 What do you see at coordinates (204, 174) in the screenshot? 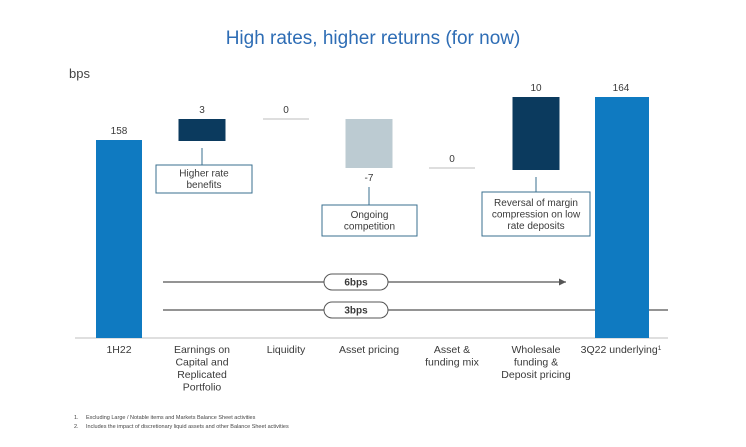
I see `callout-text: Higher rate` at bounding box center [204, 174].